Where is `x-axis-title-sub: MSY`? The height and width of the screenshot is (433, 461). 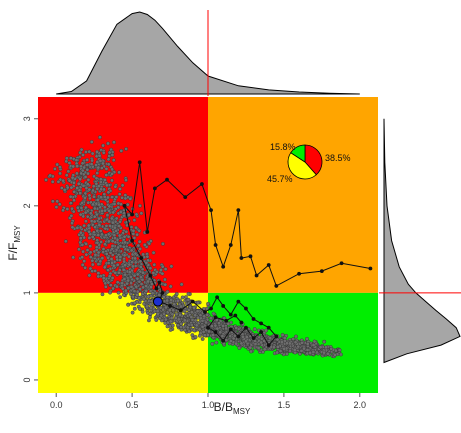 x-axis-title-sub: MSY is located at coordinates (242, 411).